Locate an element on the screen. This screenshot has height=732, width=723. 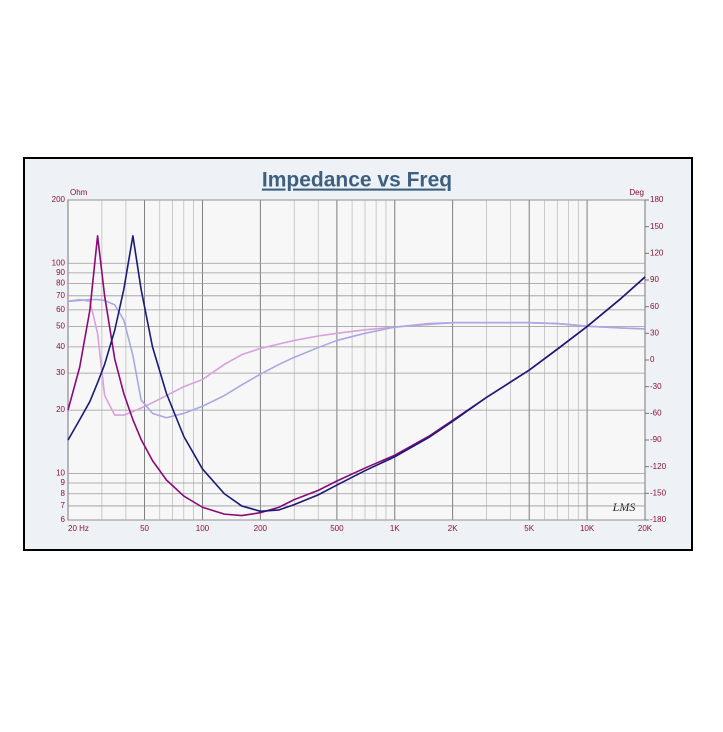
y2-tick-label: -120 is located at coordinates (658, 466).